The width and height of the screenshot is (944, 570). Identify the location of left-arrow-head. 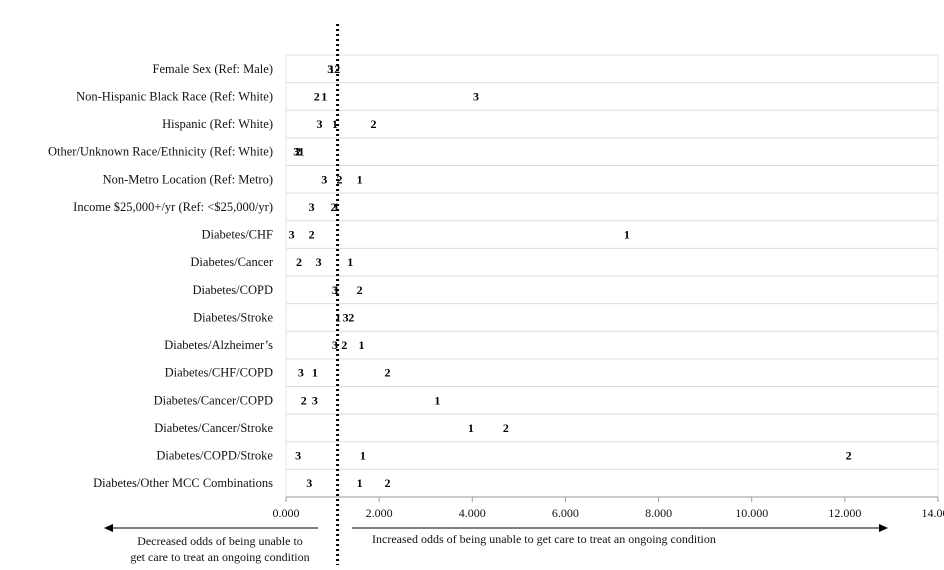
(108, 528).